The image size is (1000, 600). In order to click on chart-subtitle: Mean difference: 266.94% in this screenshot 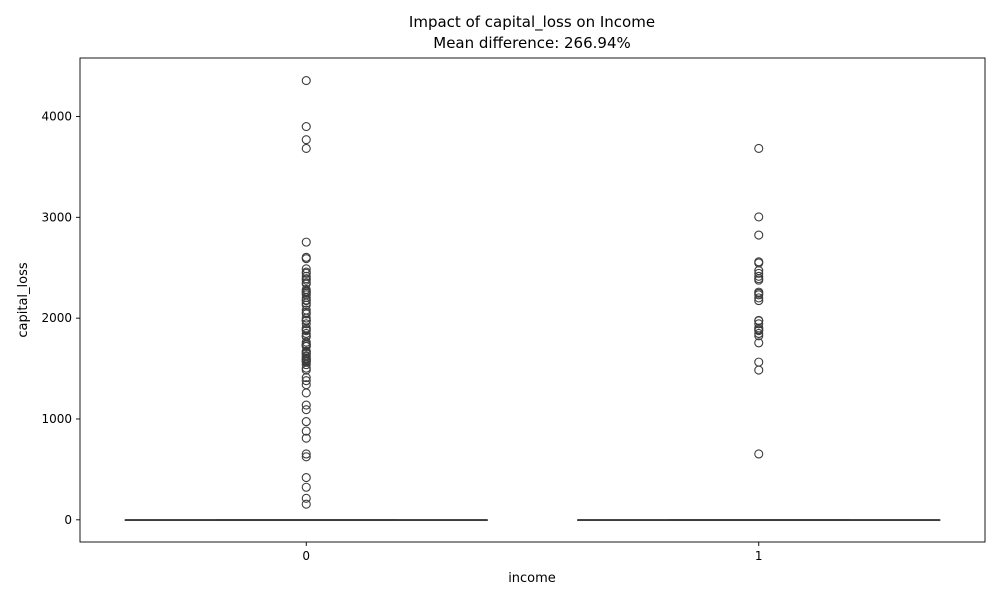, I will do `click(532, 43)`.